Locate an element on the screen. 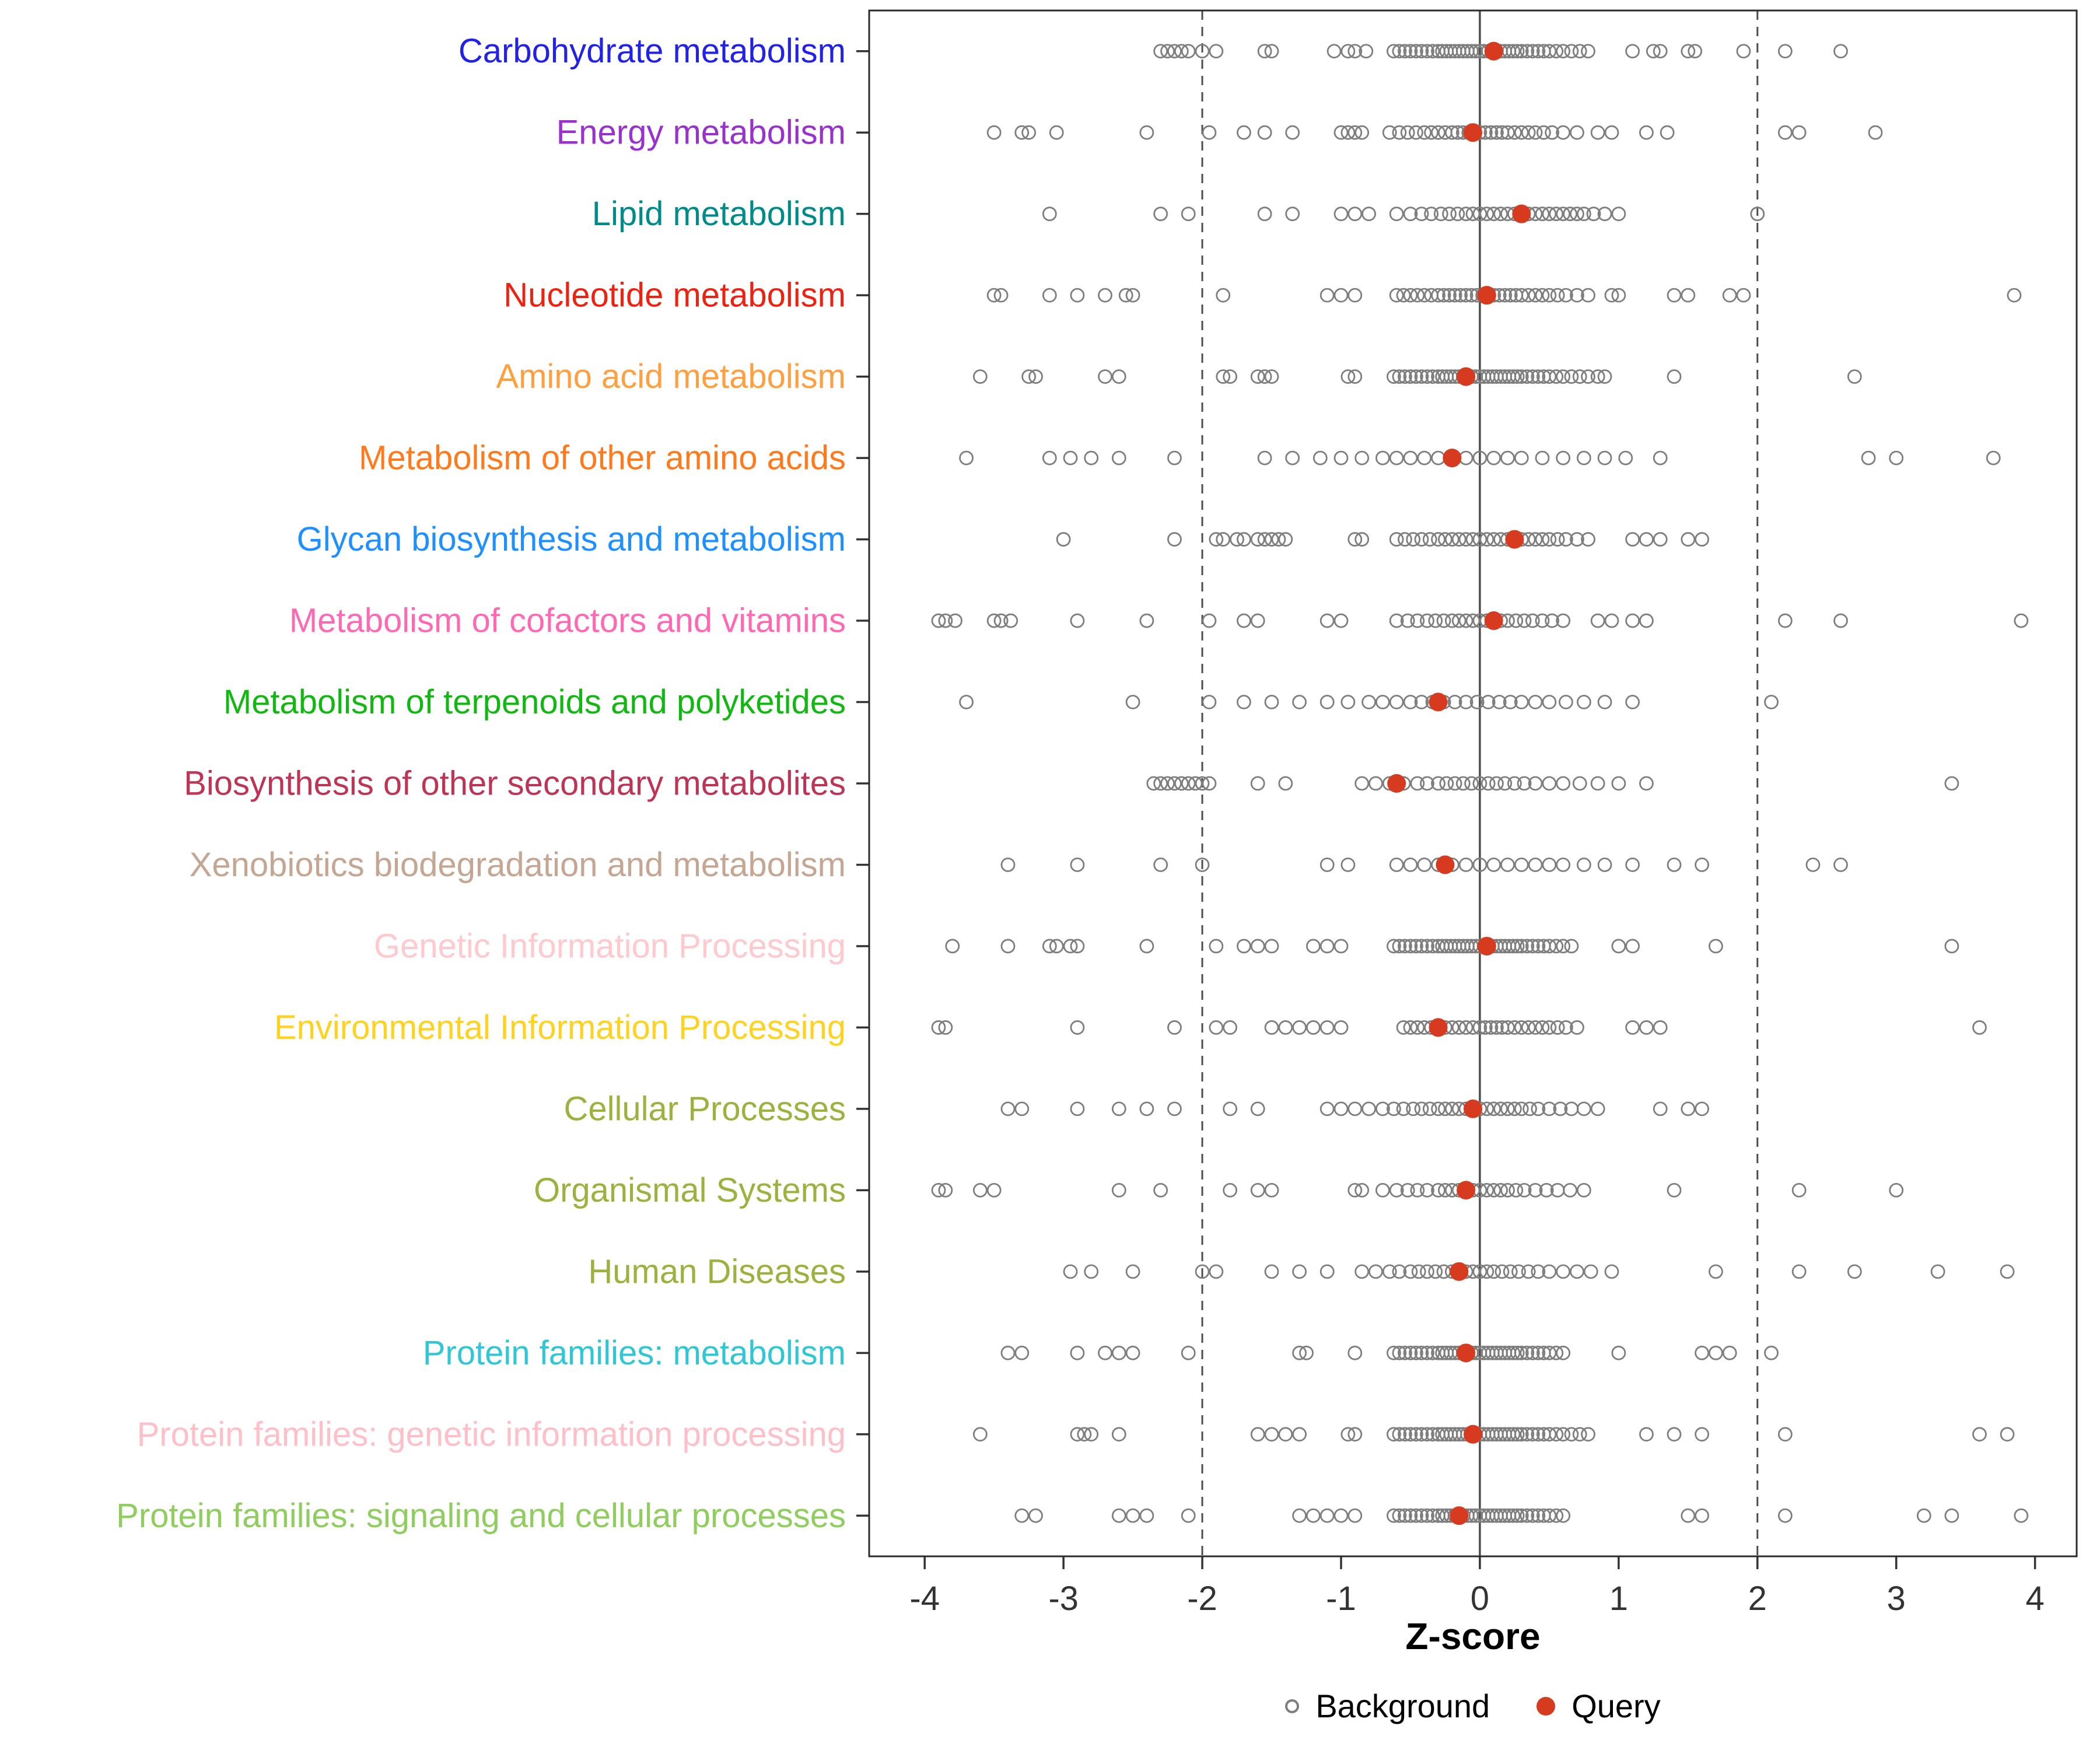  category-label: Amino acid metabolism is located at coordinates (671, 377).